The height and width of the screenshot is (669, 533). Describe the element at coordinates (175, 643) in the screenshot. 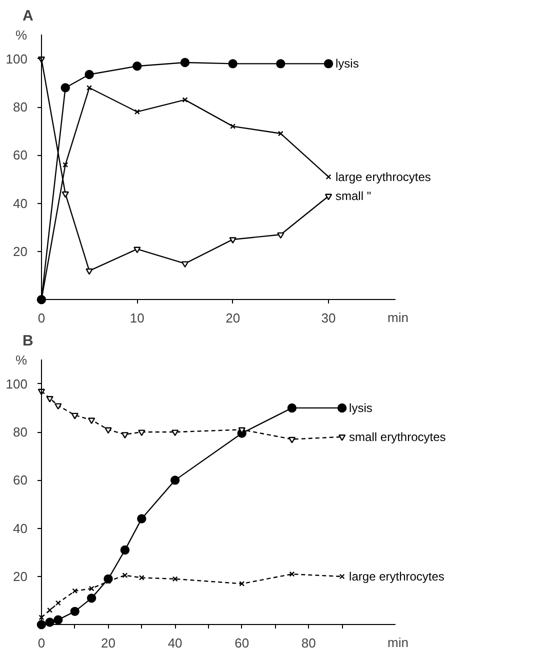

I see `x-tick-label: 40` at that location.